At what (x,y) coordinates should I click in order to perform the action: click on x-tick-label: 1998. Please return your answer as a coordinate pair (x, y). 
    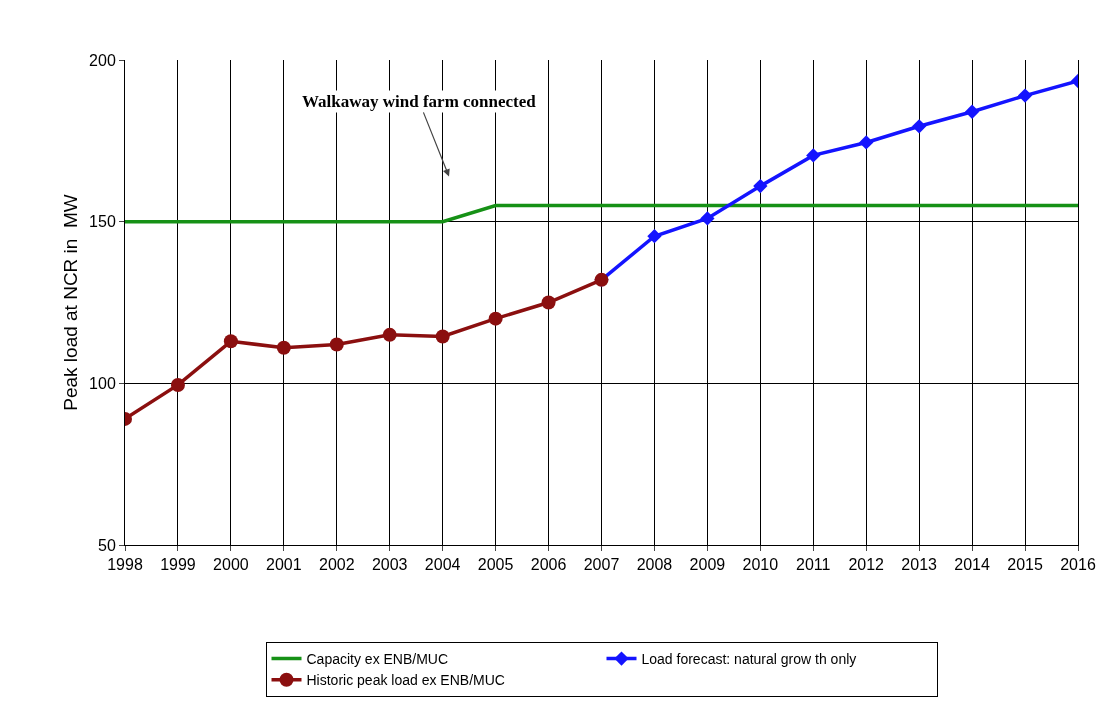
    Looking at the image, I should click on (125, 565).